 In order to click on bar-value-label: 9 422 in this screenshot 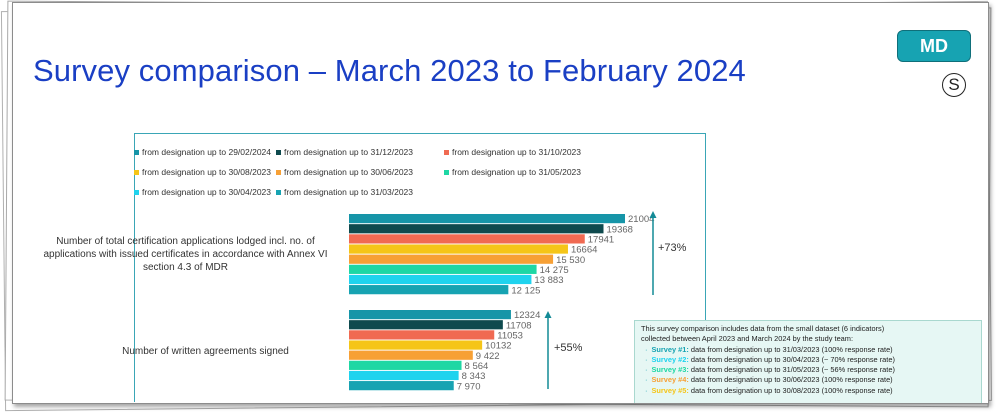, I will do `click(488, 356)`.